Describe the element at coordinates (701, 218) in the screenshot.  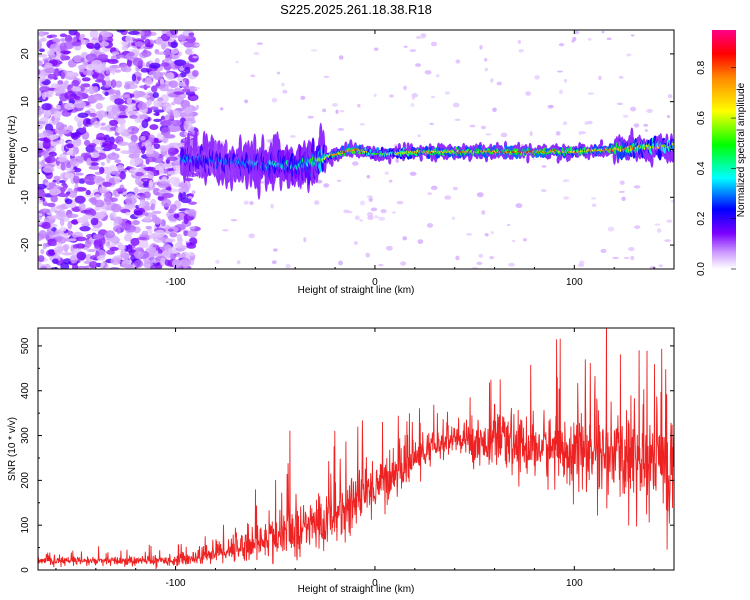
I see `colorbar-tick-label: 0.2` at that location.